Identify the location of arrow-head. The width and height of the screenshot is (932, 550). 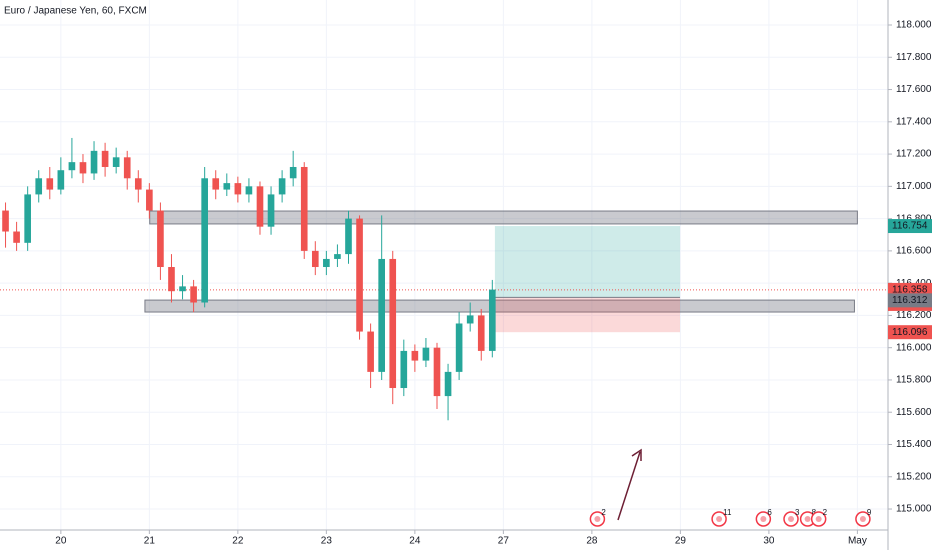
(636, 454).